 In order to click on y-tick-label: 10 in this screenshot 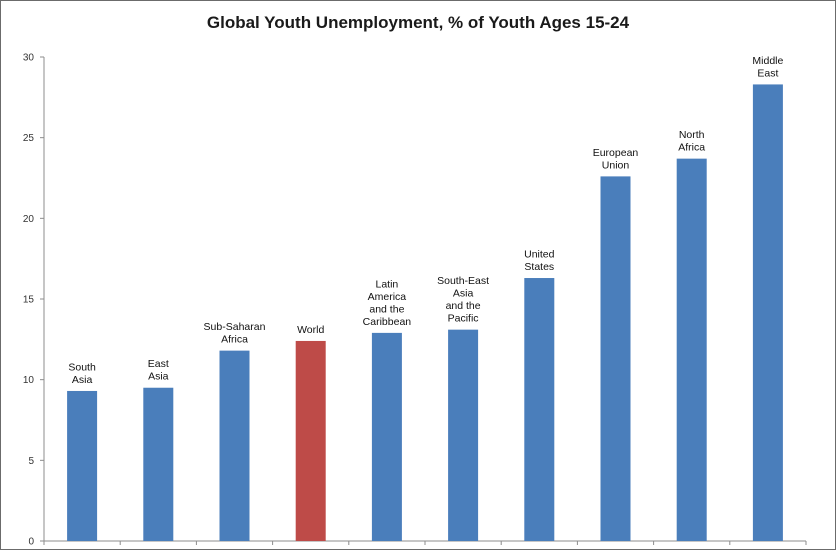, I will do `click(29, 380)`.